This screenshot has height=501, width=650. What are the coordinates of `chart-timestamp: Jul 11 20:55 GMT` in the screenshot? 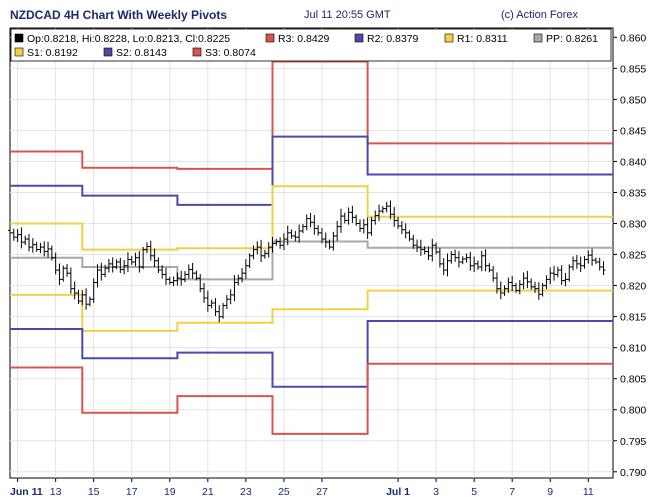 It's located at (347, 15).